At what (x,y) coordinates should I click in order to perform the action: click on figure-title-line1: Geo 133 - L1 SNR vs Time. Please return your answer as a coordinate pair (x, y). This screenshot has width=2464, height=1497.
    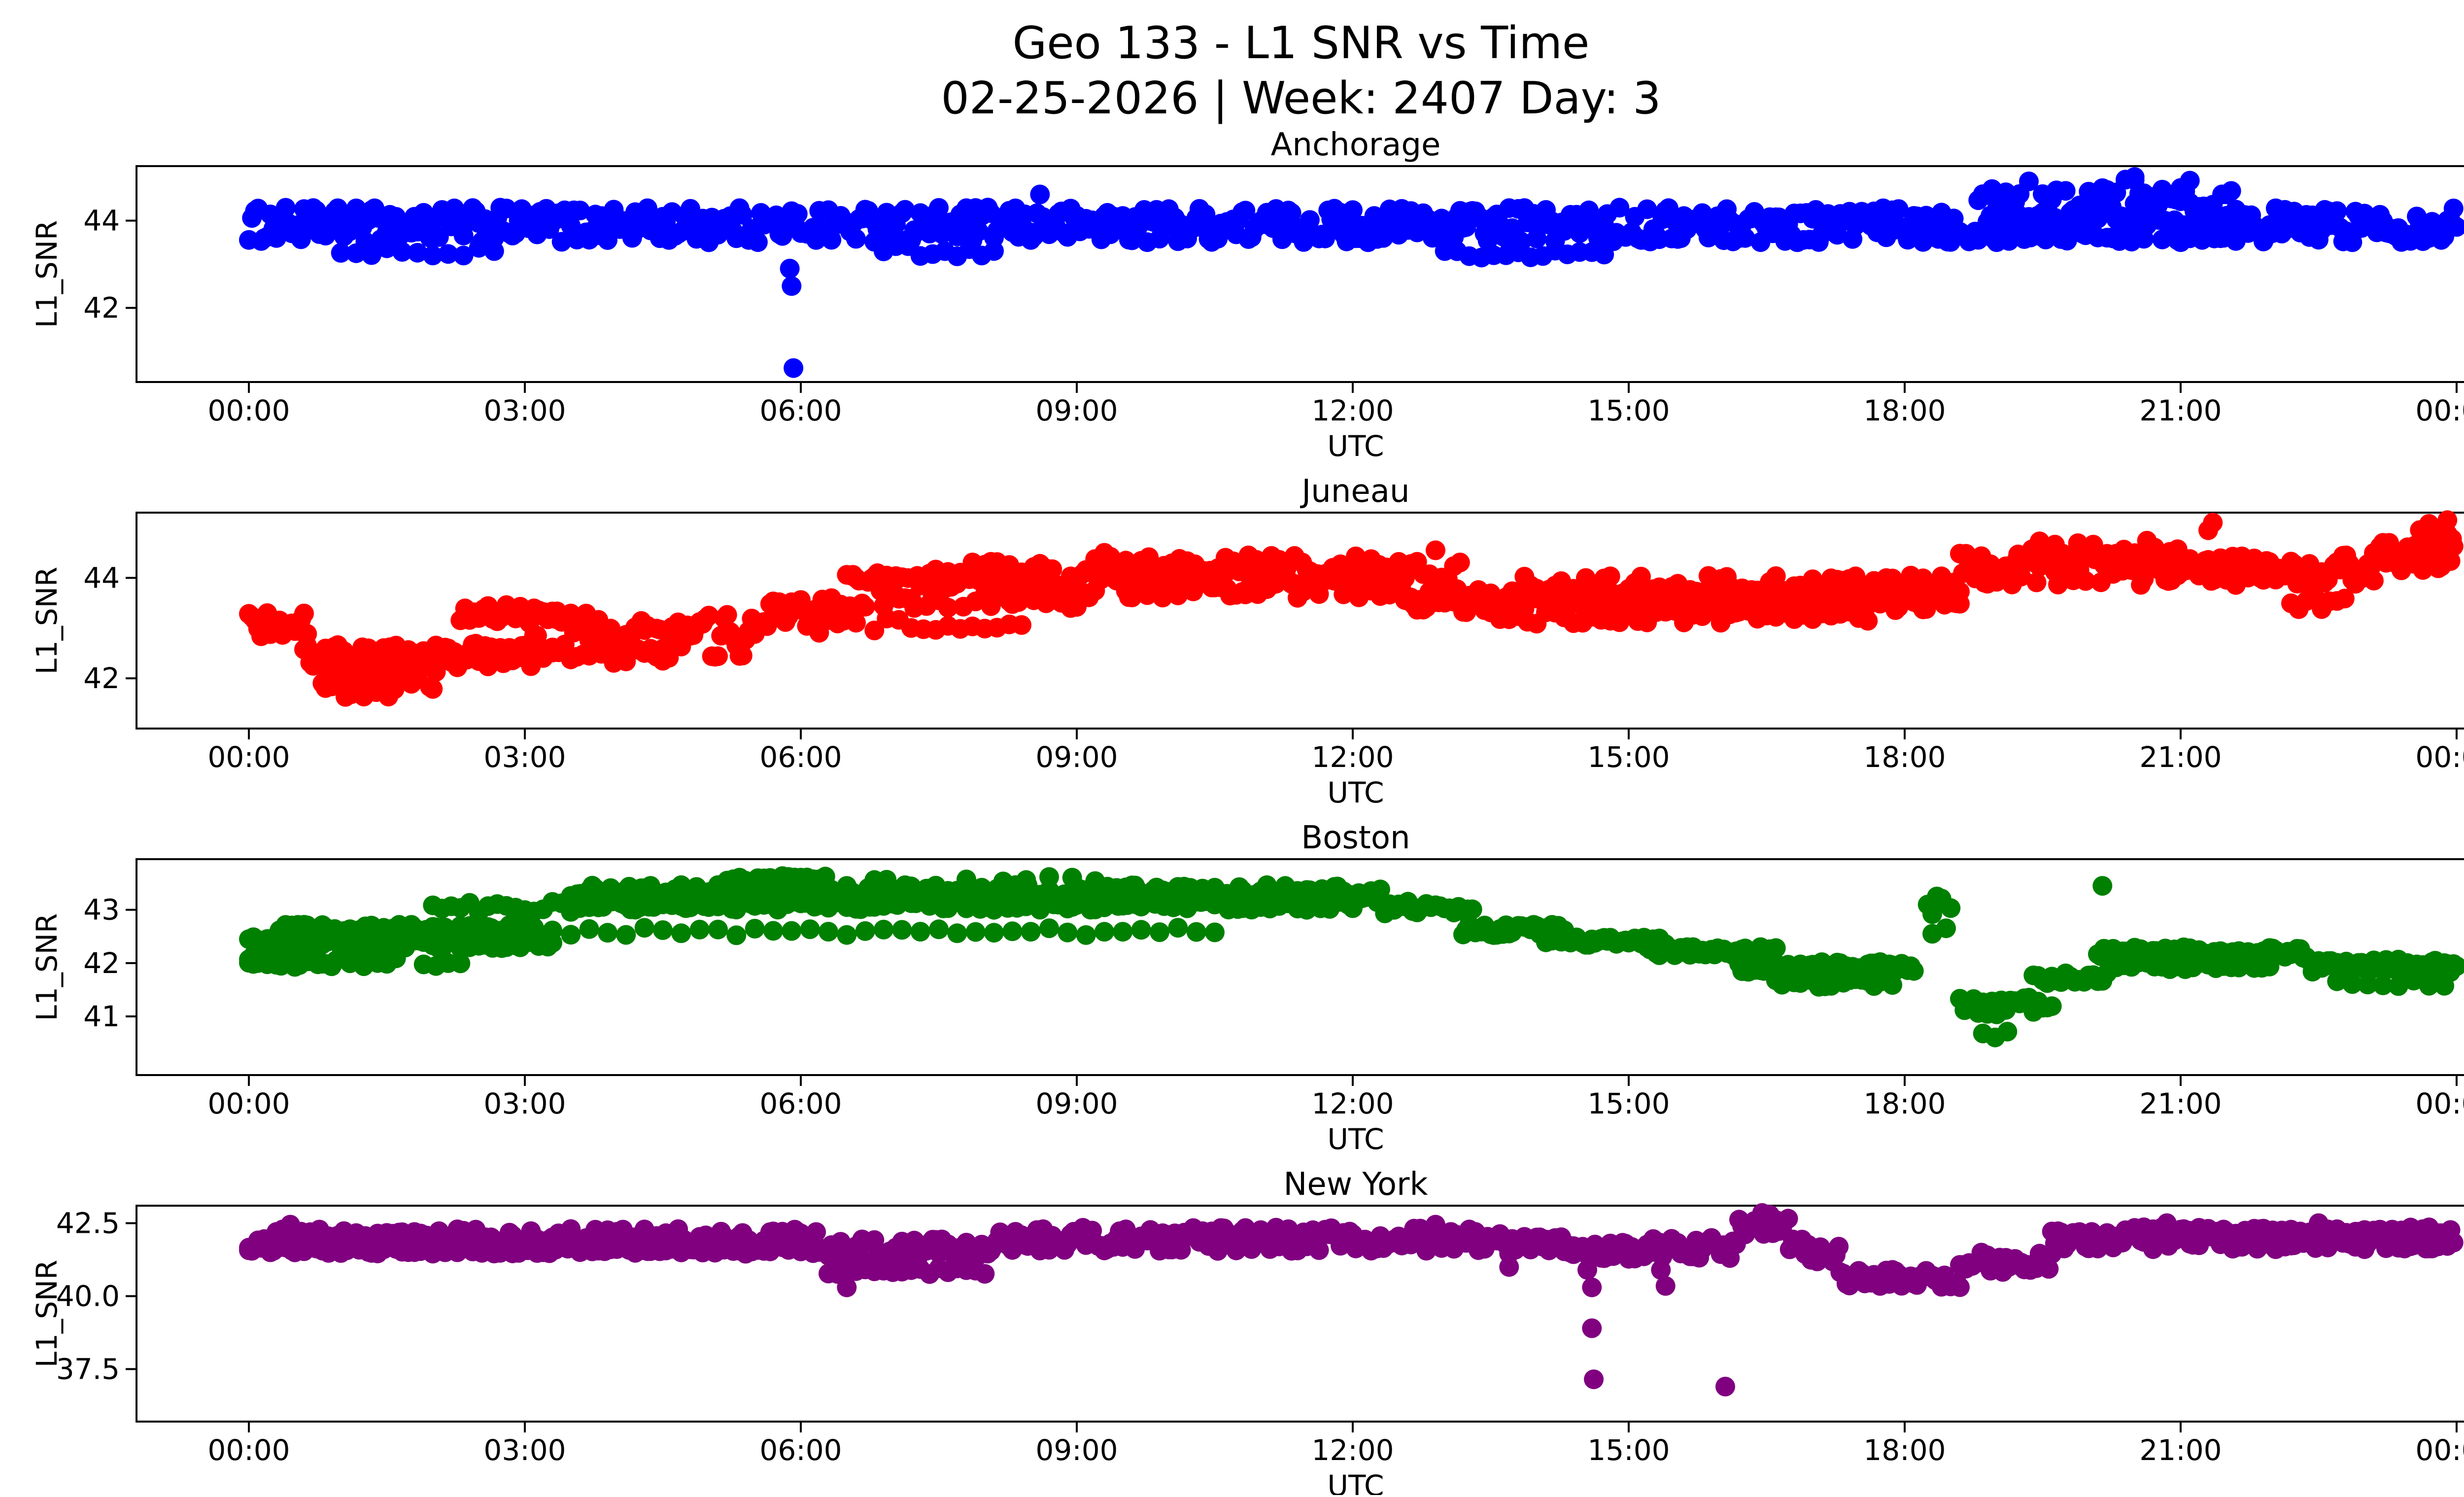
    Looking at the image, I should click on (1301, 43).